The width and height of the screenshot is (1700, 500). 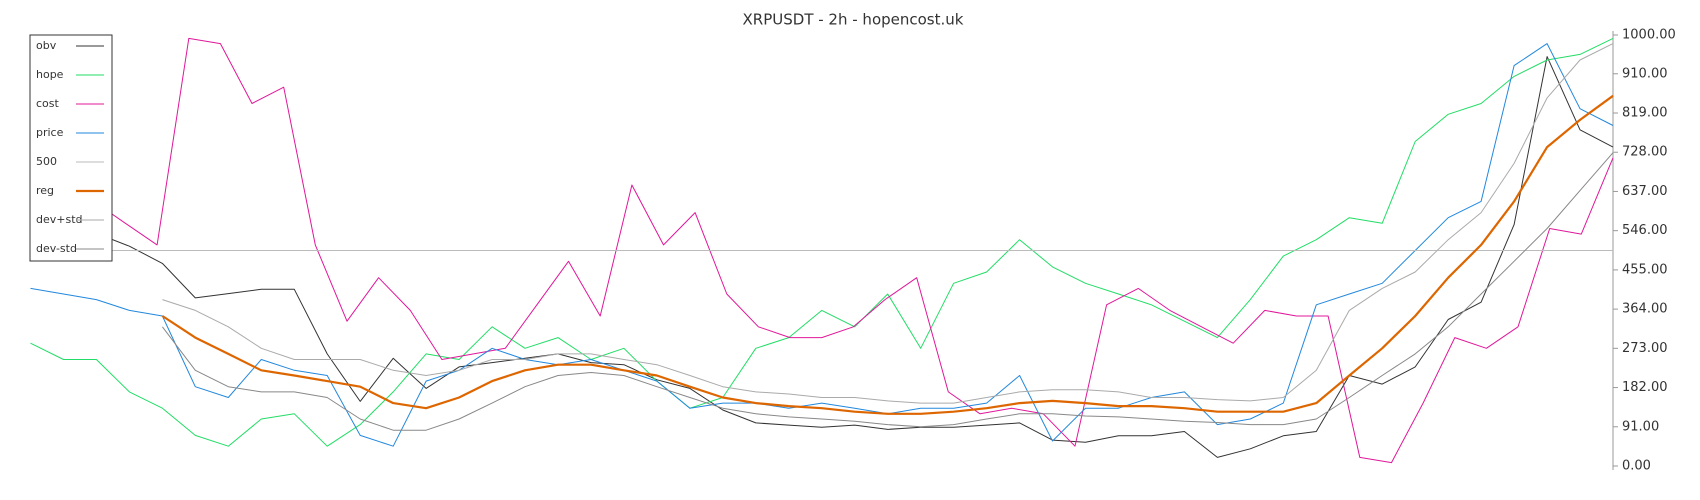 What do you see at coordinates (56, 248) in the screenshot?
I see `legend-label: dev-std` at bounding box center [56, 248].